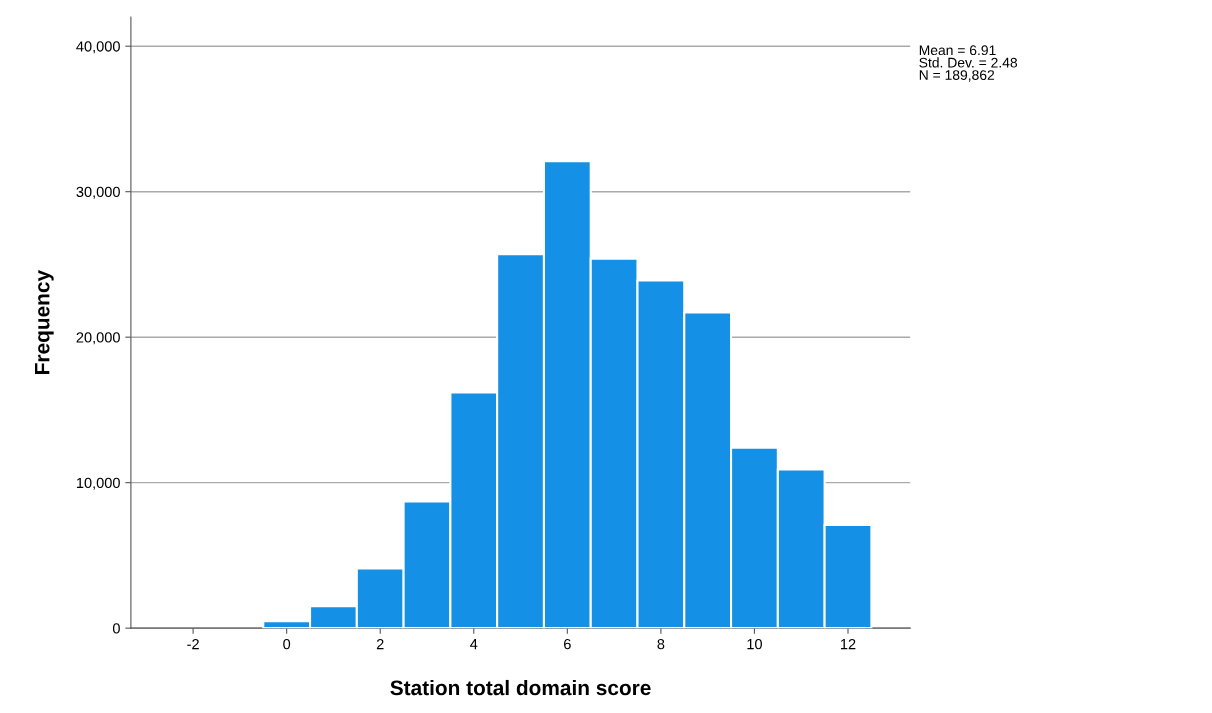 Image resolution: width=1212 pixels, height=713 pixels. Describe the element at coordinates (520, 687) in the screenshot. I see `x-axis-title: Station total domain score` at that location.